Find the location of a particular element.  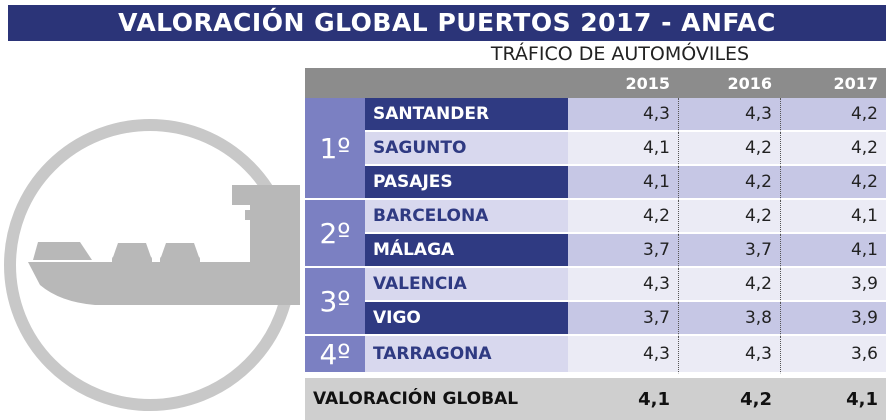

rank-cell: 2º is located at coordinates (335, 234).